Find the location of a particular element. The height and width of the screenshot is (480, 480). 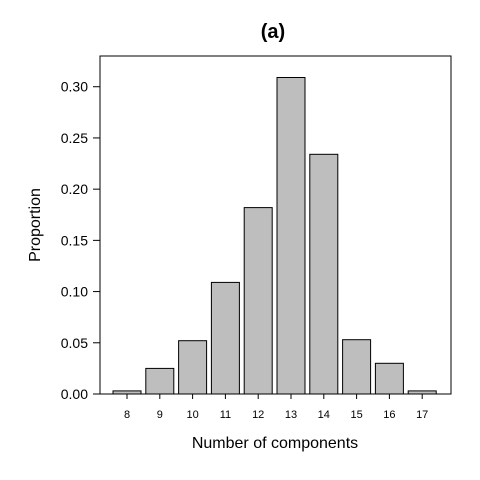

x-tick-label: 10 is located at coordinates (192, 415).